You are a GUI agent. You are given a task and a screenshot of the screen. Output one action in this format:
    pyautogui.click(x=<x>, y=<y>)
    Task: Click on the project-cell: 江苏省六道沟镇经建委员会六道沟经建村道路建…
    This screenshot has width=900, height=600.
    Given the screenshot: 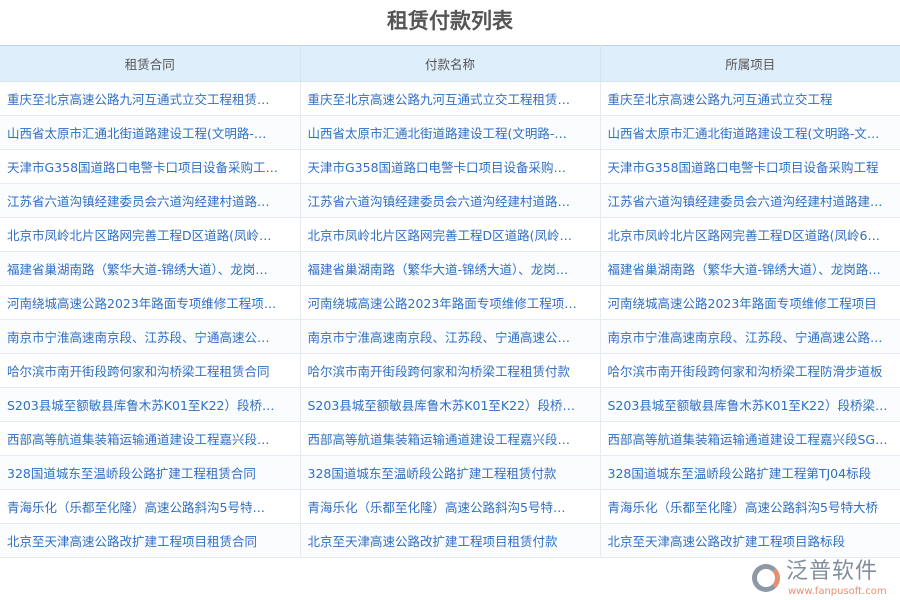 What is the action you would take?
    pyautogui.click(x=750, y=200)
    